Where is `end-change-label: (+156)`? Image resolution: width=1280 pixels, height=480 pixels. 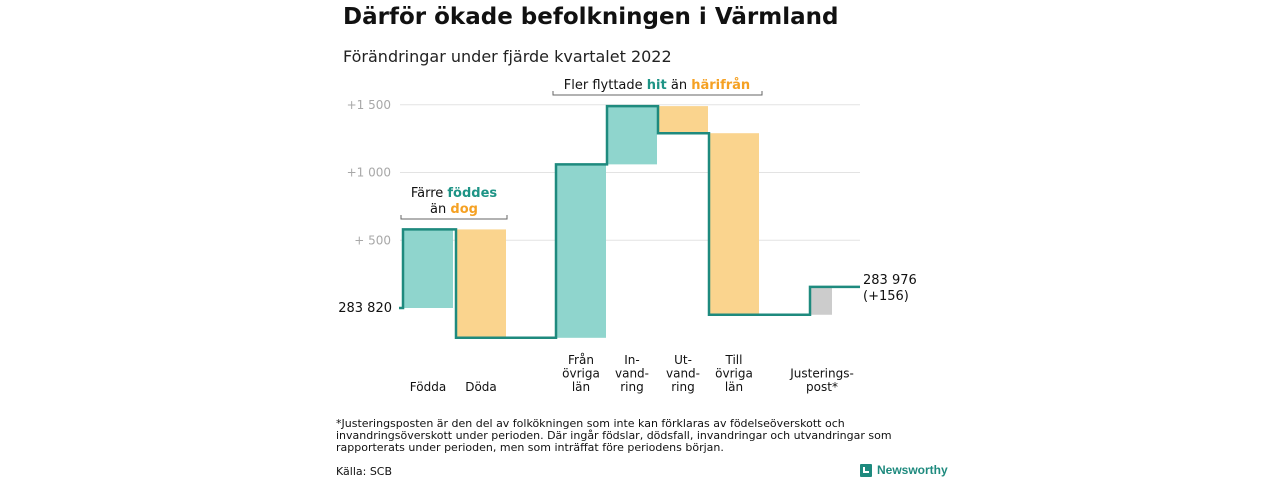
end-change-label: (+156) is located at coordinates (886, 296).